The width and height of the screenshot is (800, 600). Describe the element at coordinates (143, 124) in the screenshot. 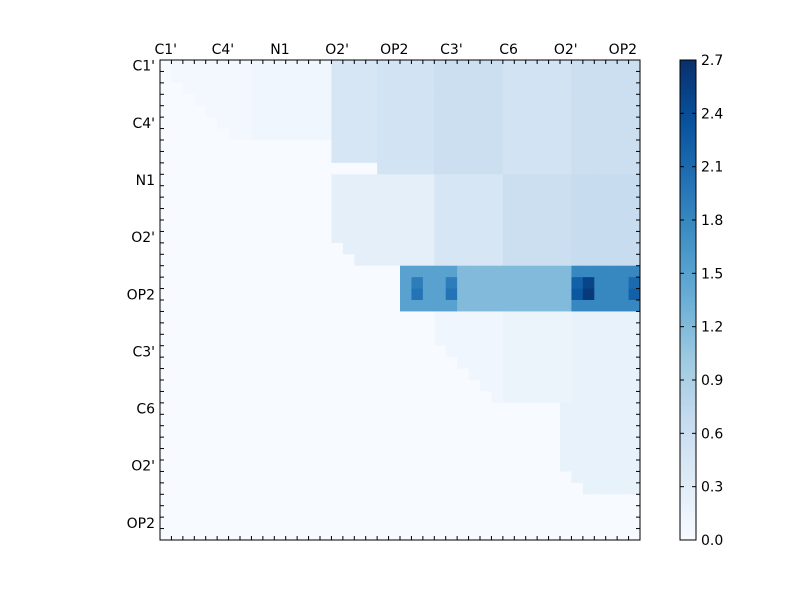

I see `y-tick-label: C4'` at that location.